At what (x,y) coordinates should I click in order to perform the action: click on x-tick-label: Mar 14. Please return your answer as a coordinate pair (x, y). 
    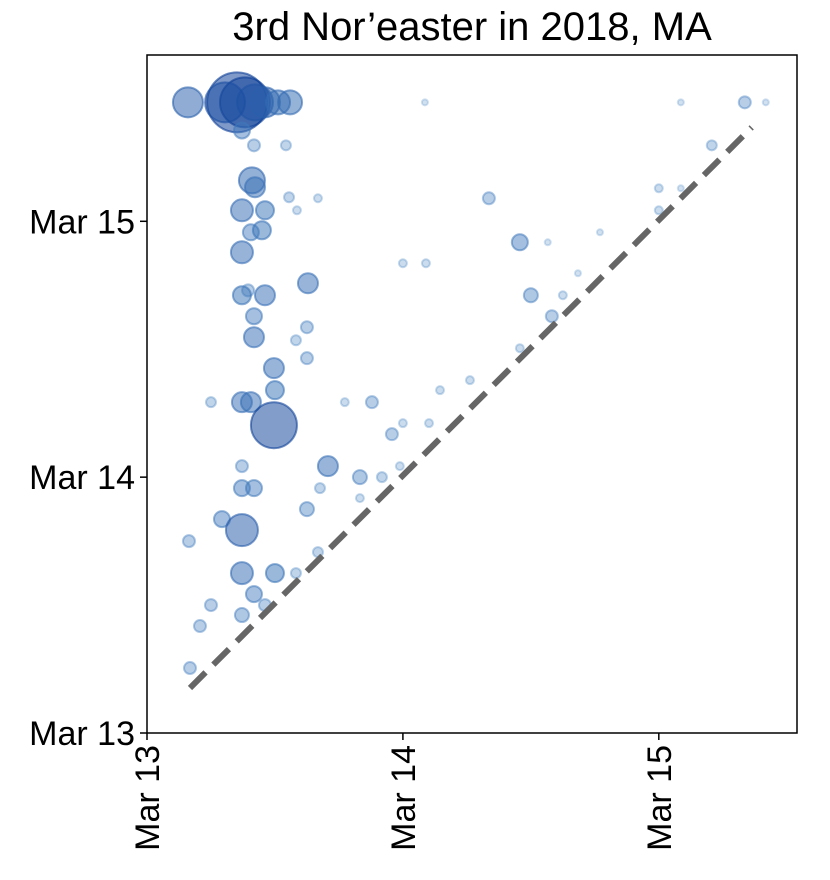
    Looking at the image, I should click on (404, 798).